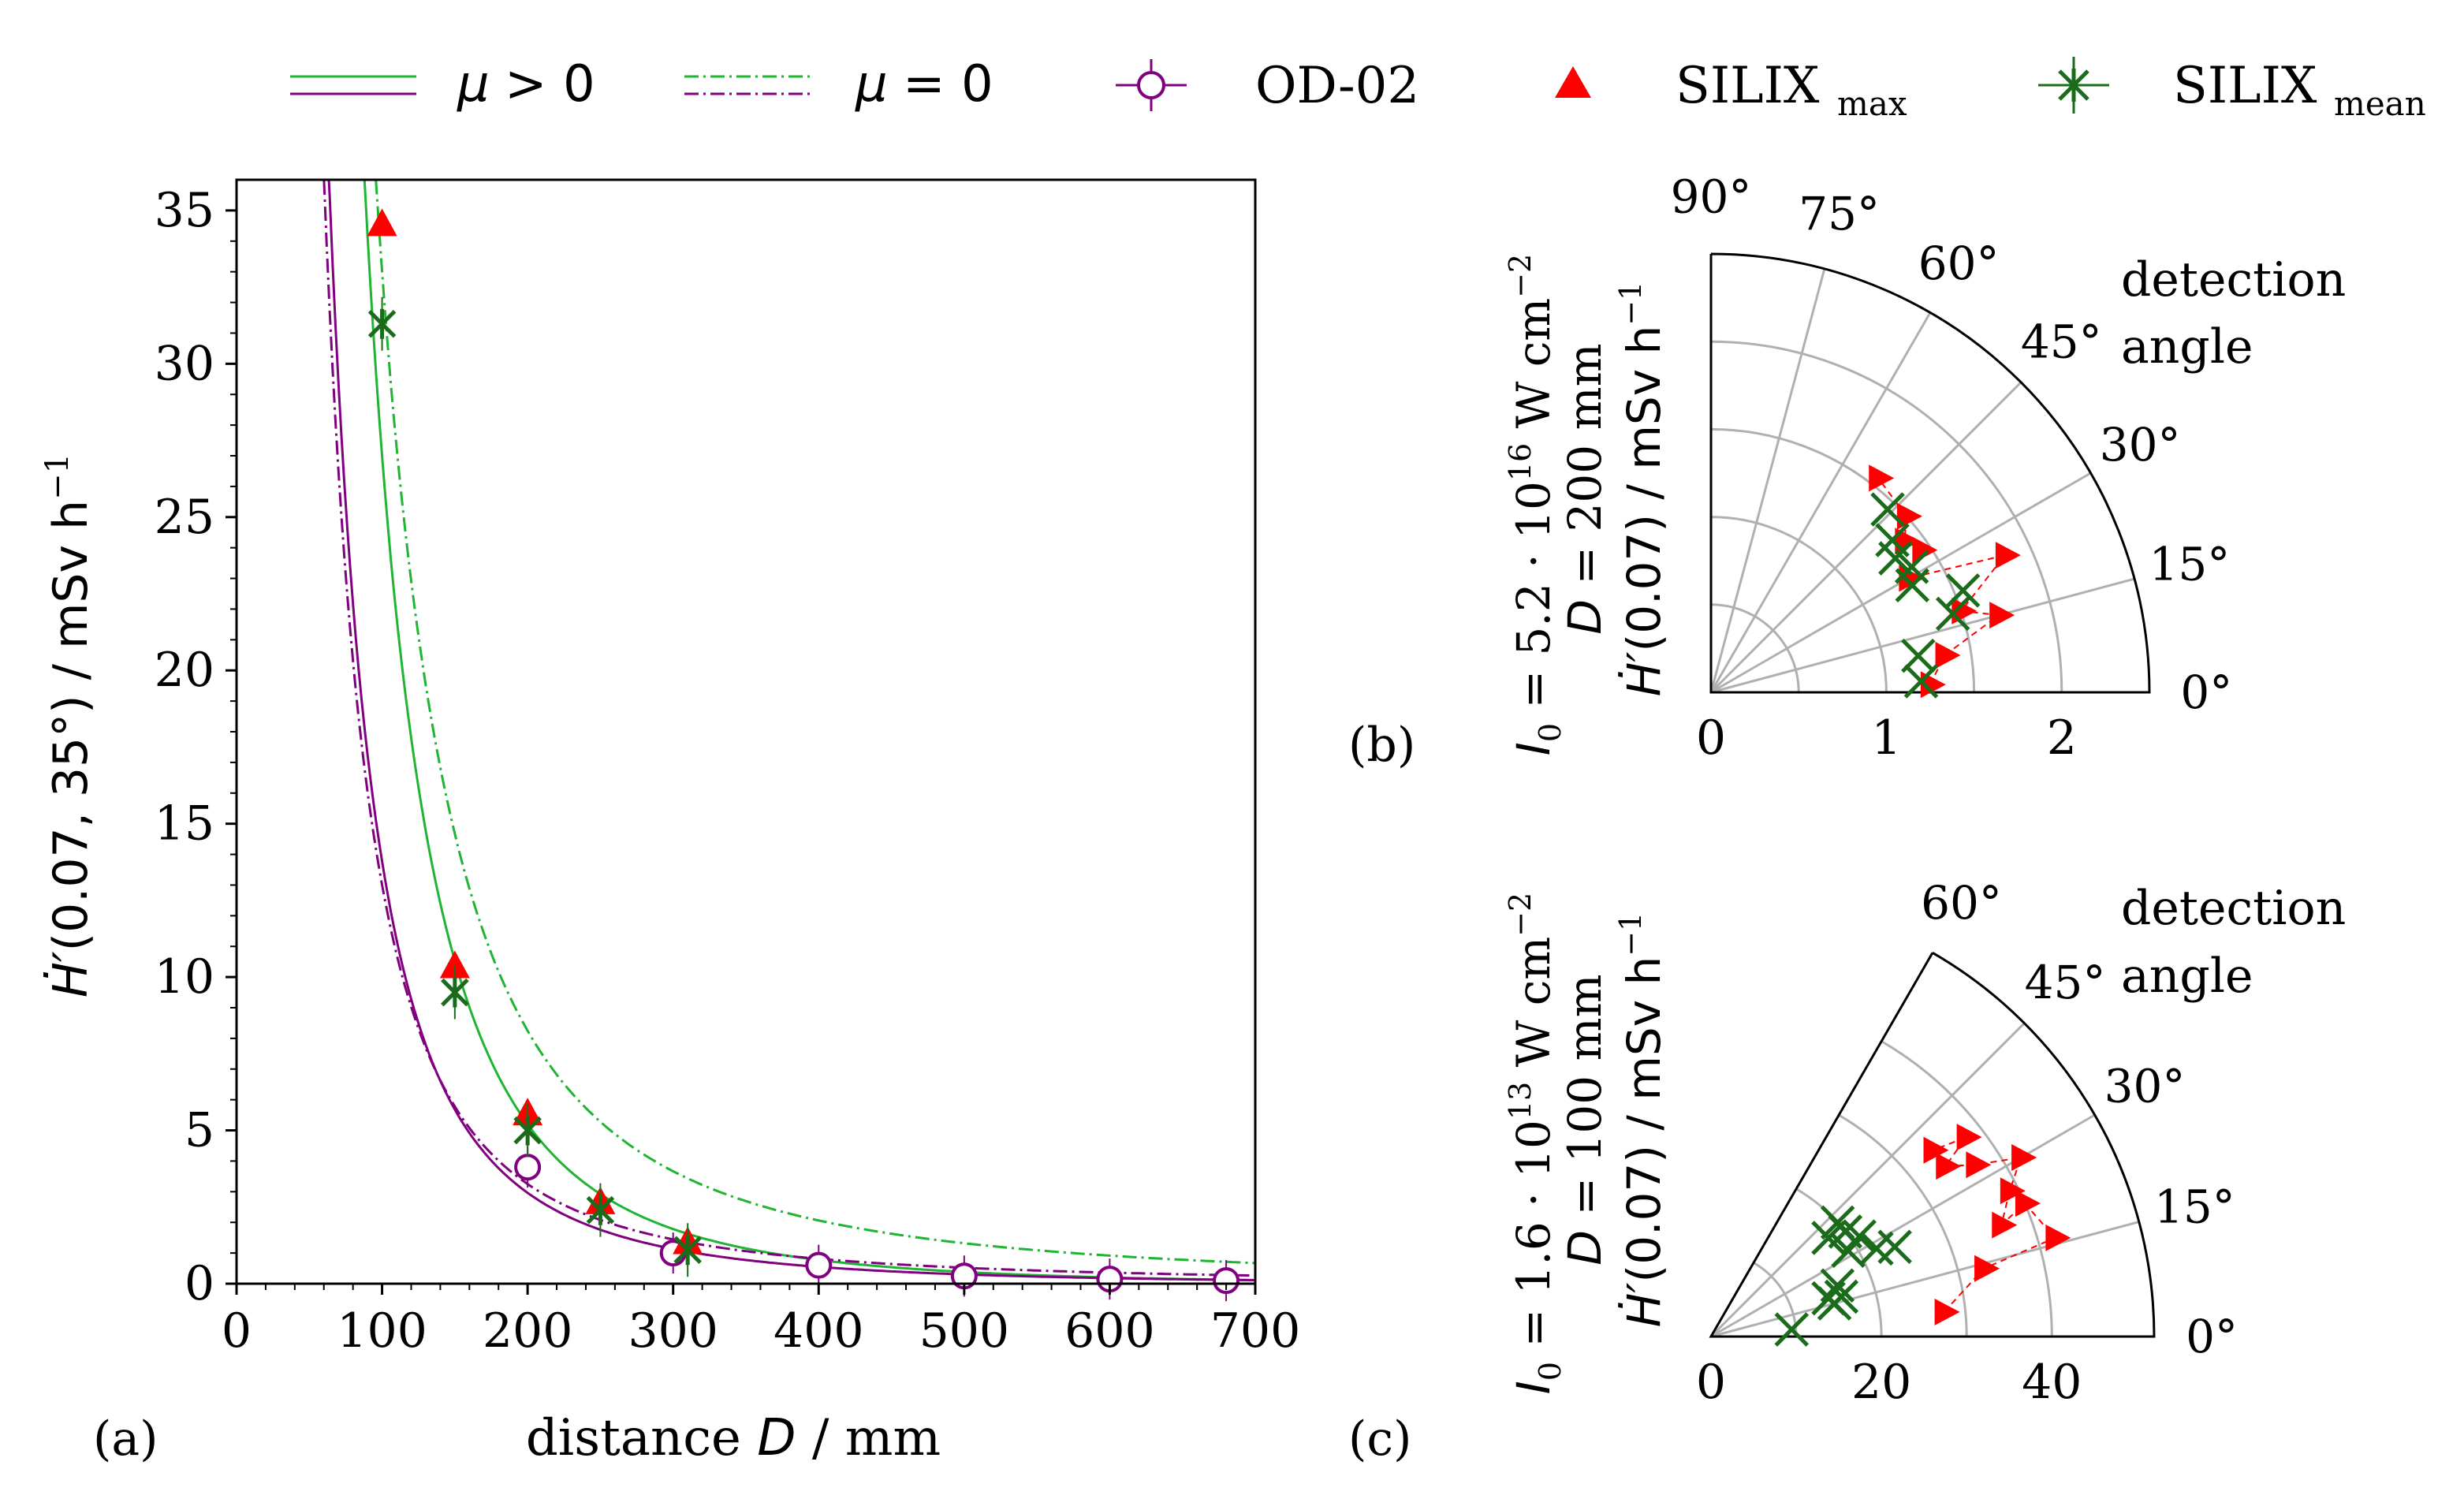 Image resolution: width=2464 pixels, height=1510 pixels. What do you see at coordinates (528, 1331) in the screenshot?
I see `x-tick-label: 200` at bounding box center [528, 1331].